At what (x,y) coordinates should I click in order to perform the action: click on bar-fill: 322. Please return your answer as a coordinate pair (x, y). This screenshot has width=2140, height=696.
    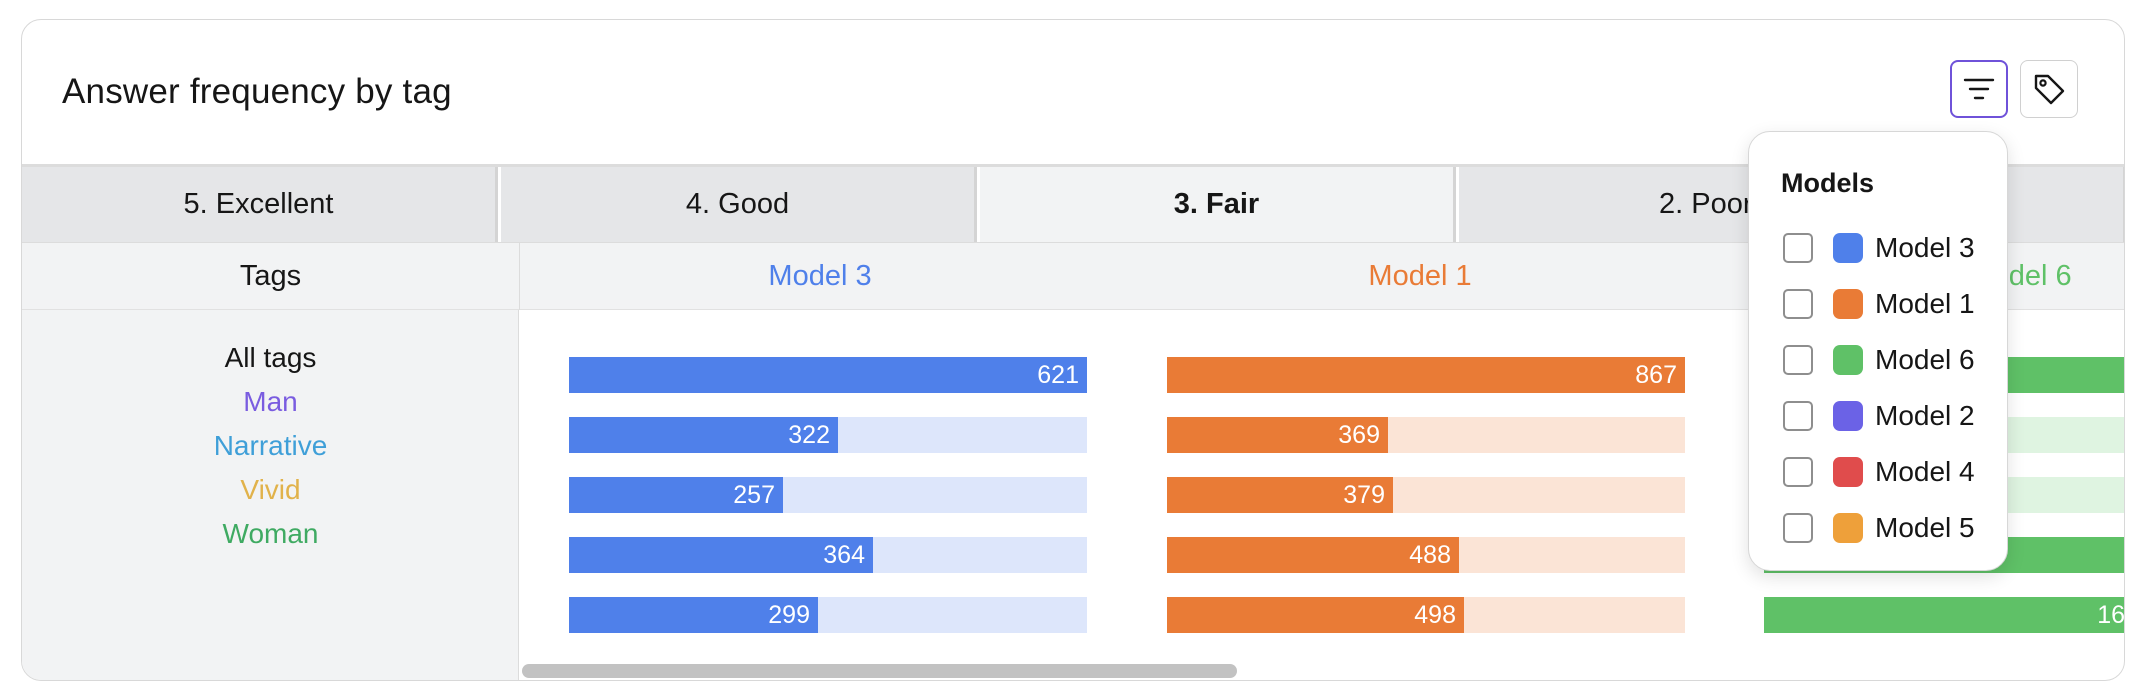
    Looking at the image, I should click on (703, 435).